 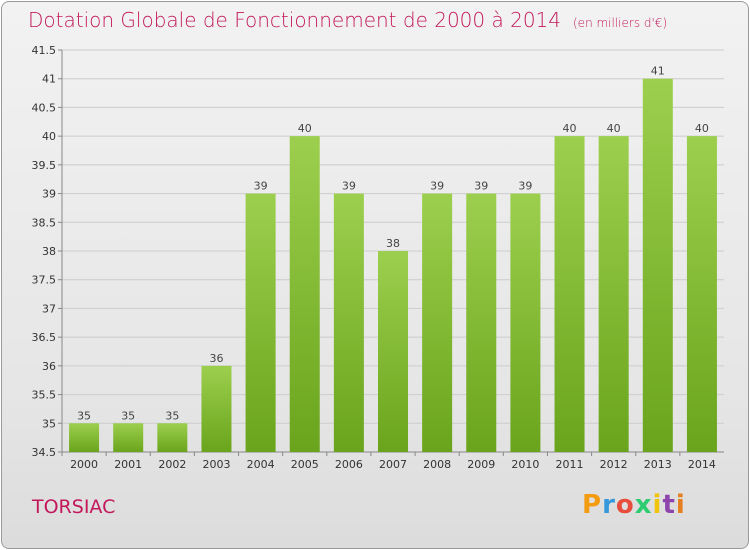 I want to click on x-tick-label: 2005, so click(x=305, y=464).